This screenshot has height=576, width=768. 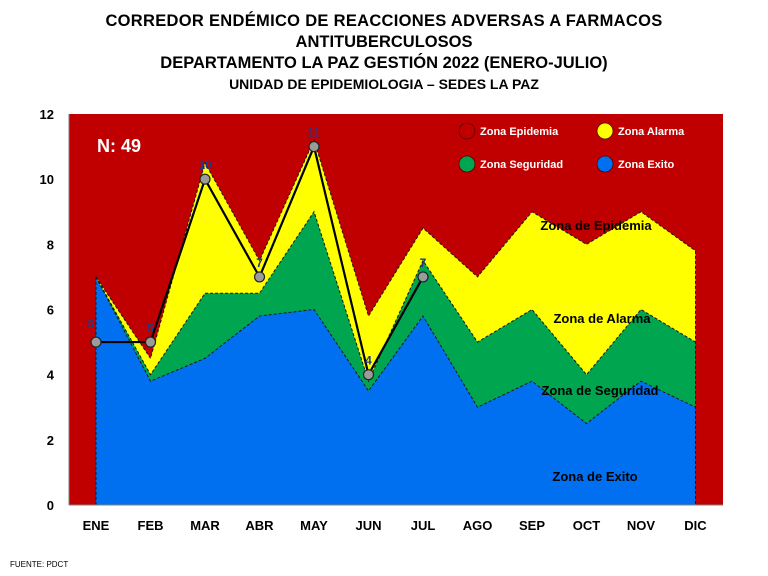 What do you see at coordinates (151, 525) in the screenshot?
I see `x-tick-label: FEB` at bounding box center [151, 525].